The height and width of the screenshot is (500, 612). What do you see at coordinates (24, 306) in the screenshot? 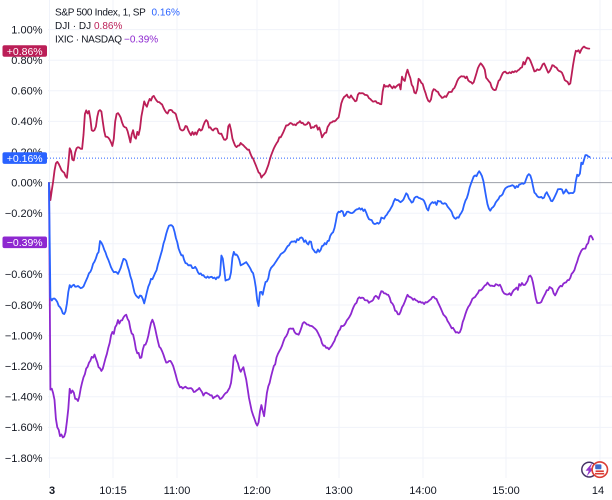
I see `svg-text: −0.80%` at bounding box center [24, 306].